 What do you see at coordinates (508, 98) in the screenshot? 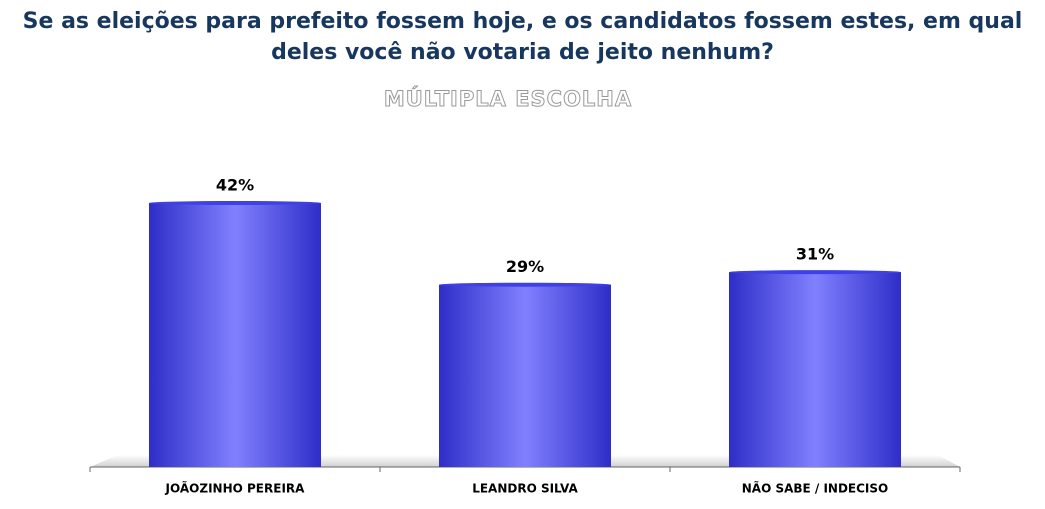
I see `chart-subtitle: MÚLTIPLA ESCOLHA` at bounding box center [508, 98].